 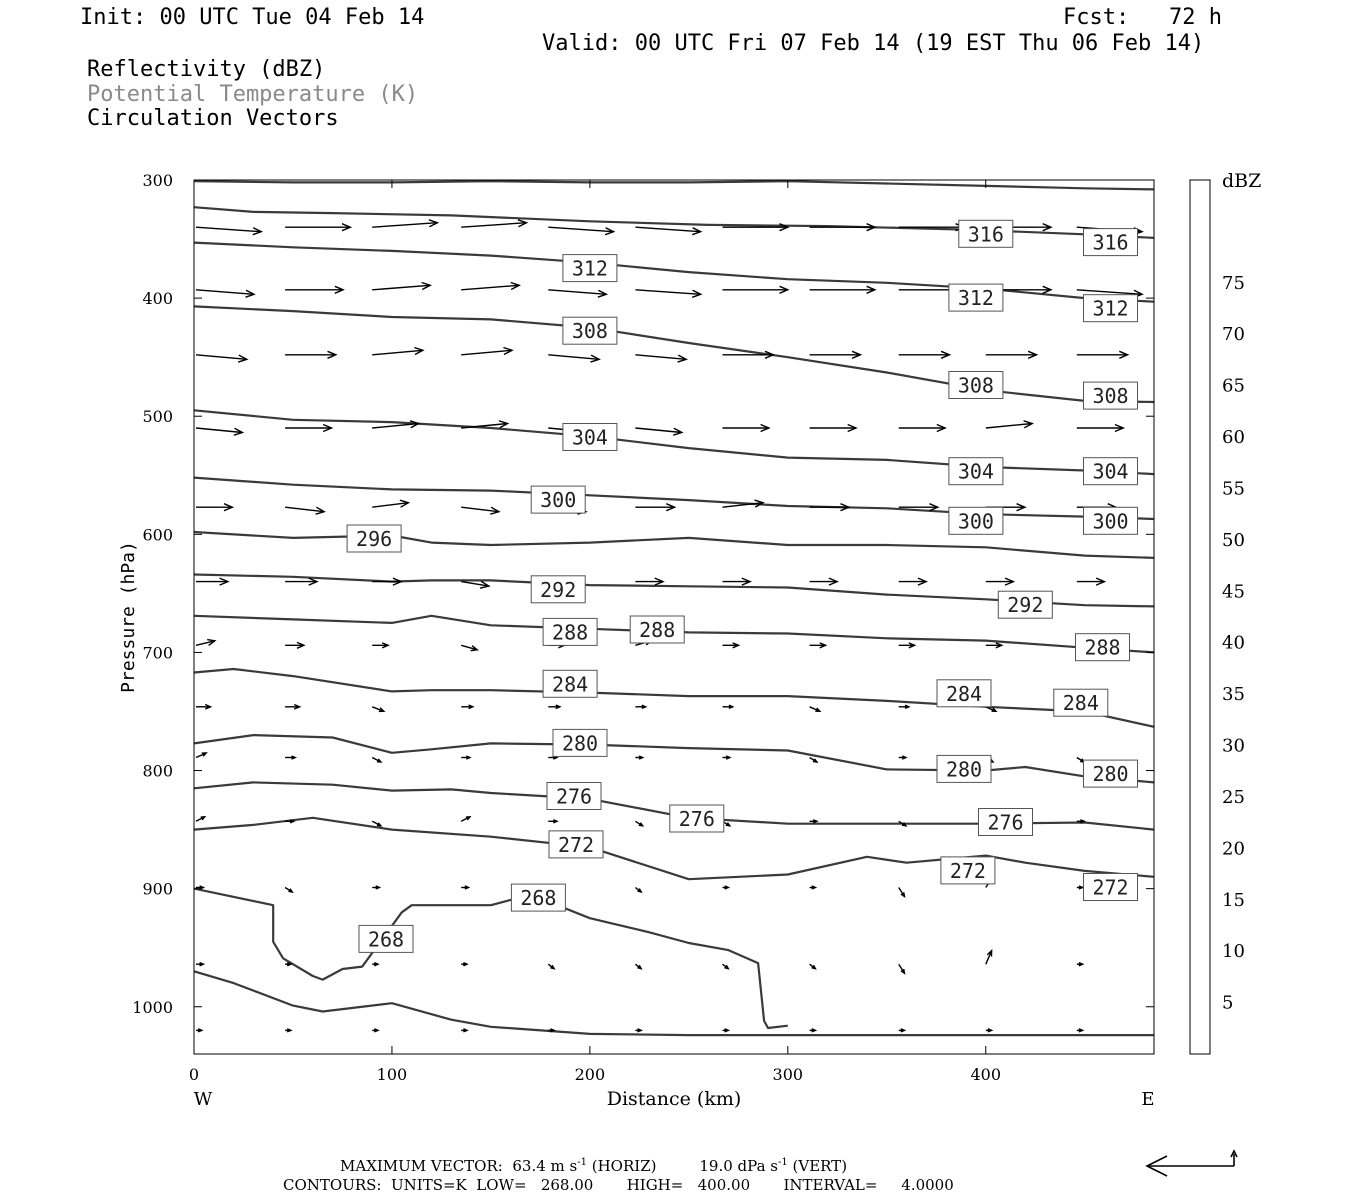 I want to click on contour-label: 292, so click(x=1025, y=604).